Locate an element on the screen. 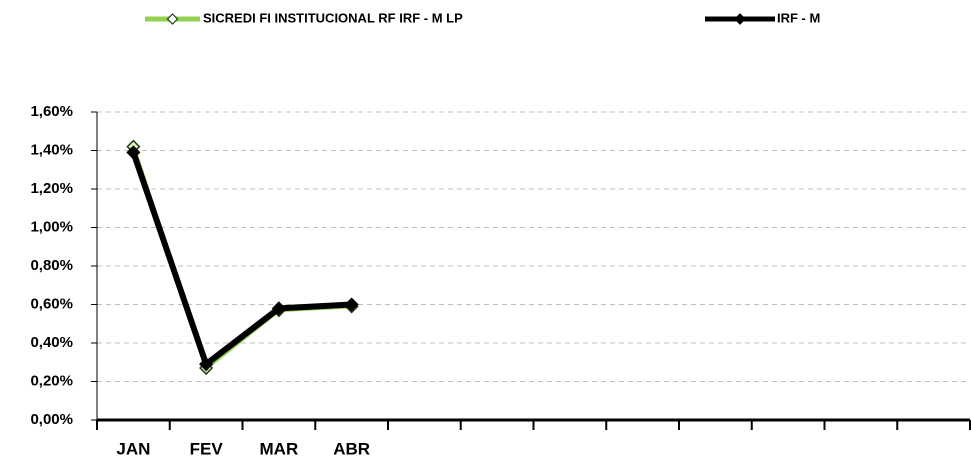 The width and height of the screenshot is (971, 465). y-tick-label: 0,40% is located at coordinates (51, 342).